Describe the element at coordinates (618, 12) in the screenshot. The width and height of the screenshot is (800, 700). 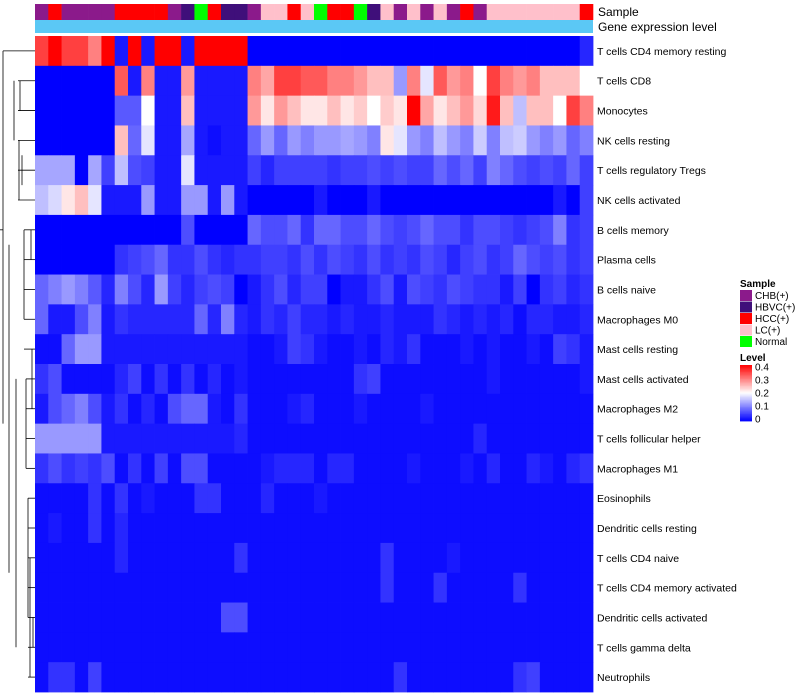
I see `sample-track-label: Sample` at that location.